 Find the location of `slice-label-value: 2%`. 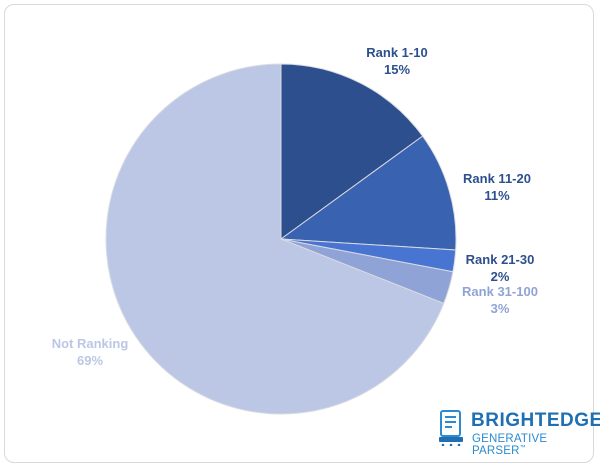

slice-label-value: 2% is located at coordinates (500, 276).